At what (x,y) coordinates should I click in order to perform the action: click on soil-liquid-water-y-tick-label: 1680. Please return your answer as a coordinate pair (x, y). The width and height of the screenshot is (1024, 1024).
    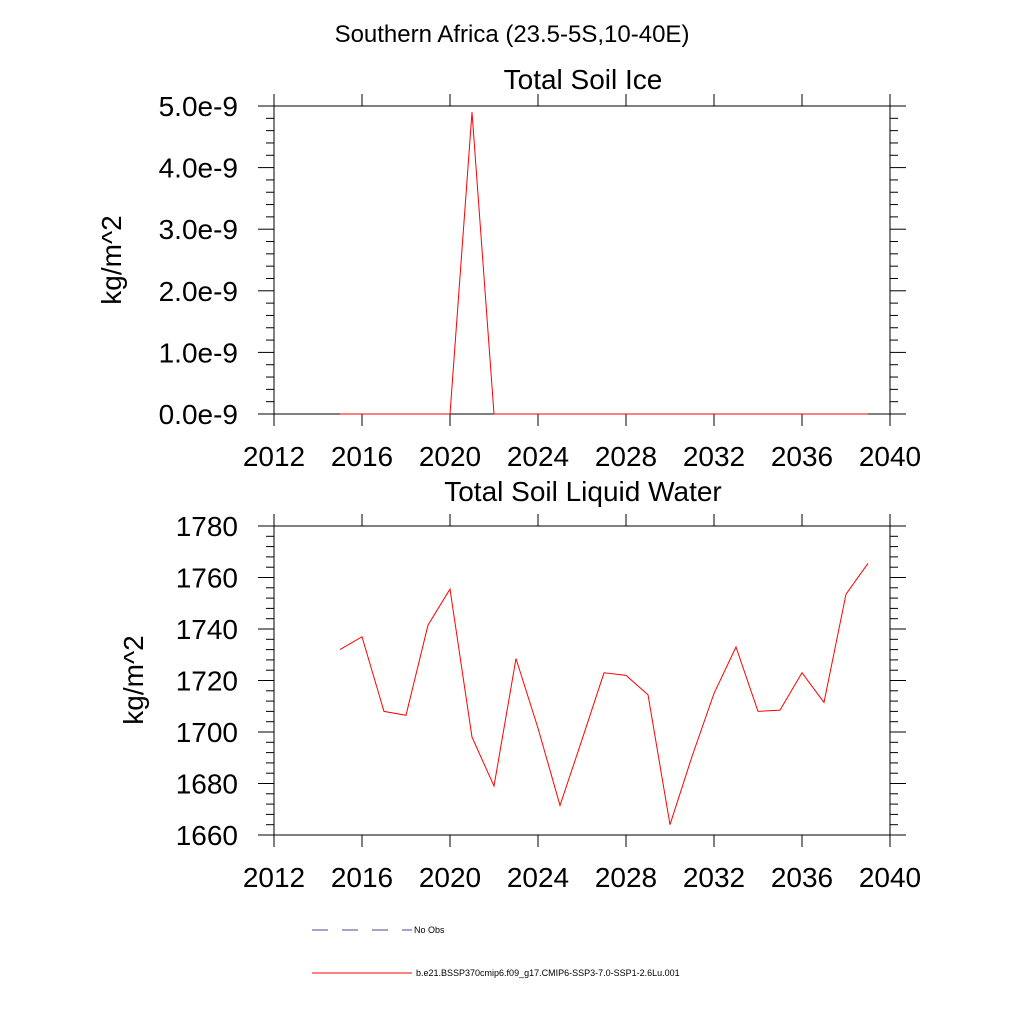
    Looking at the image, I should click on (207, 784).